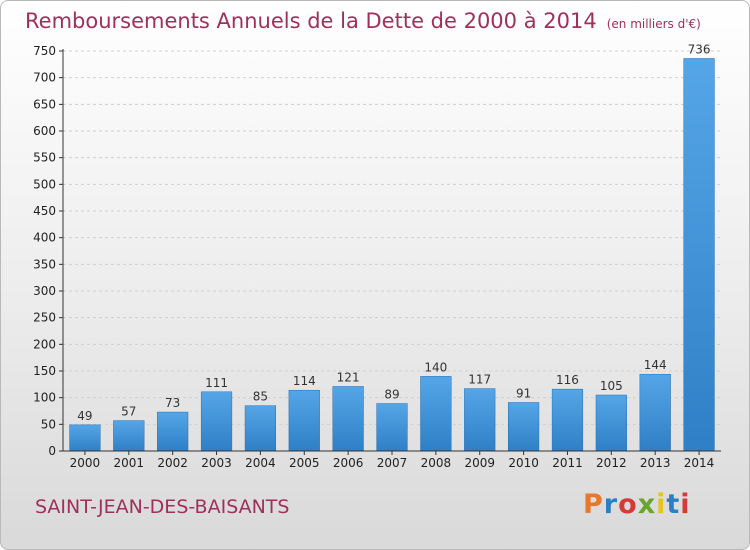 This screenshot has height=550, width=750. Describe the element at coordinates (172, 463) in the screenshot. I see `x-tick-label: 2002` at that location.